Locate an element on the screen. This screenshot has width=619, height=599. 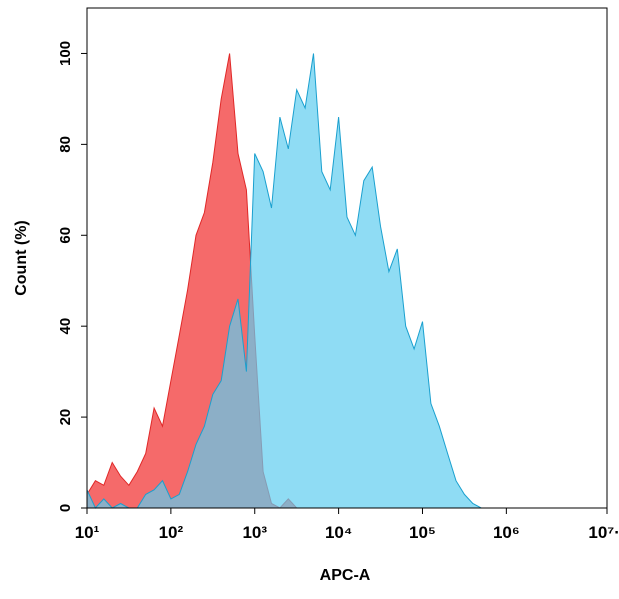
x-tick-label: 10⁷·² is located at coordinates (603, 532).